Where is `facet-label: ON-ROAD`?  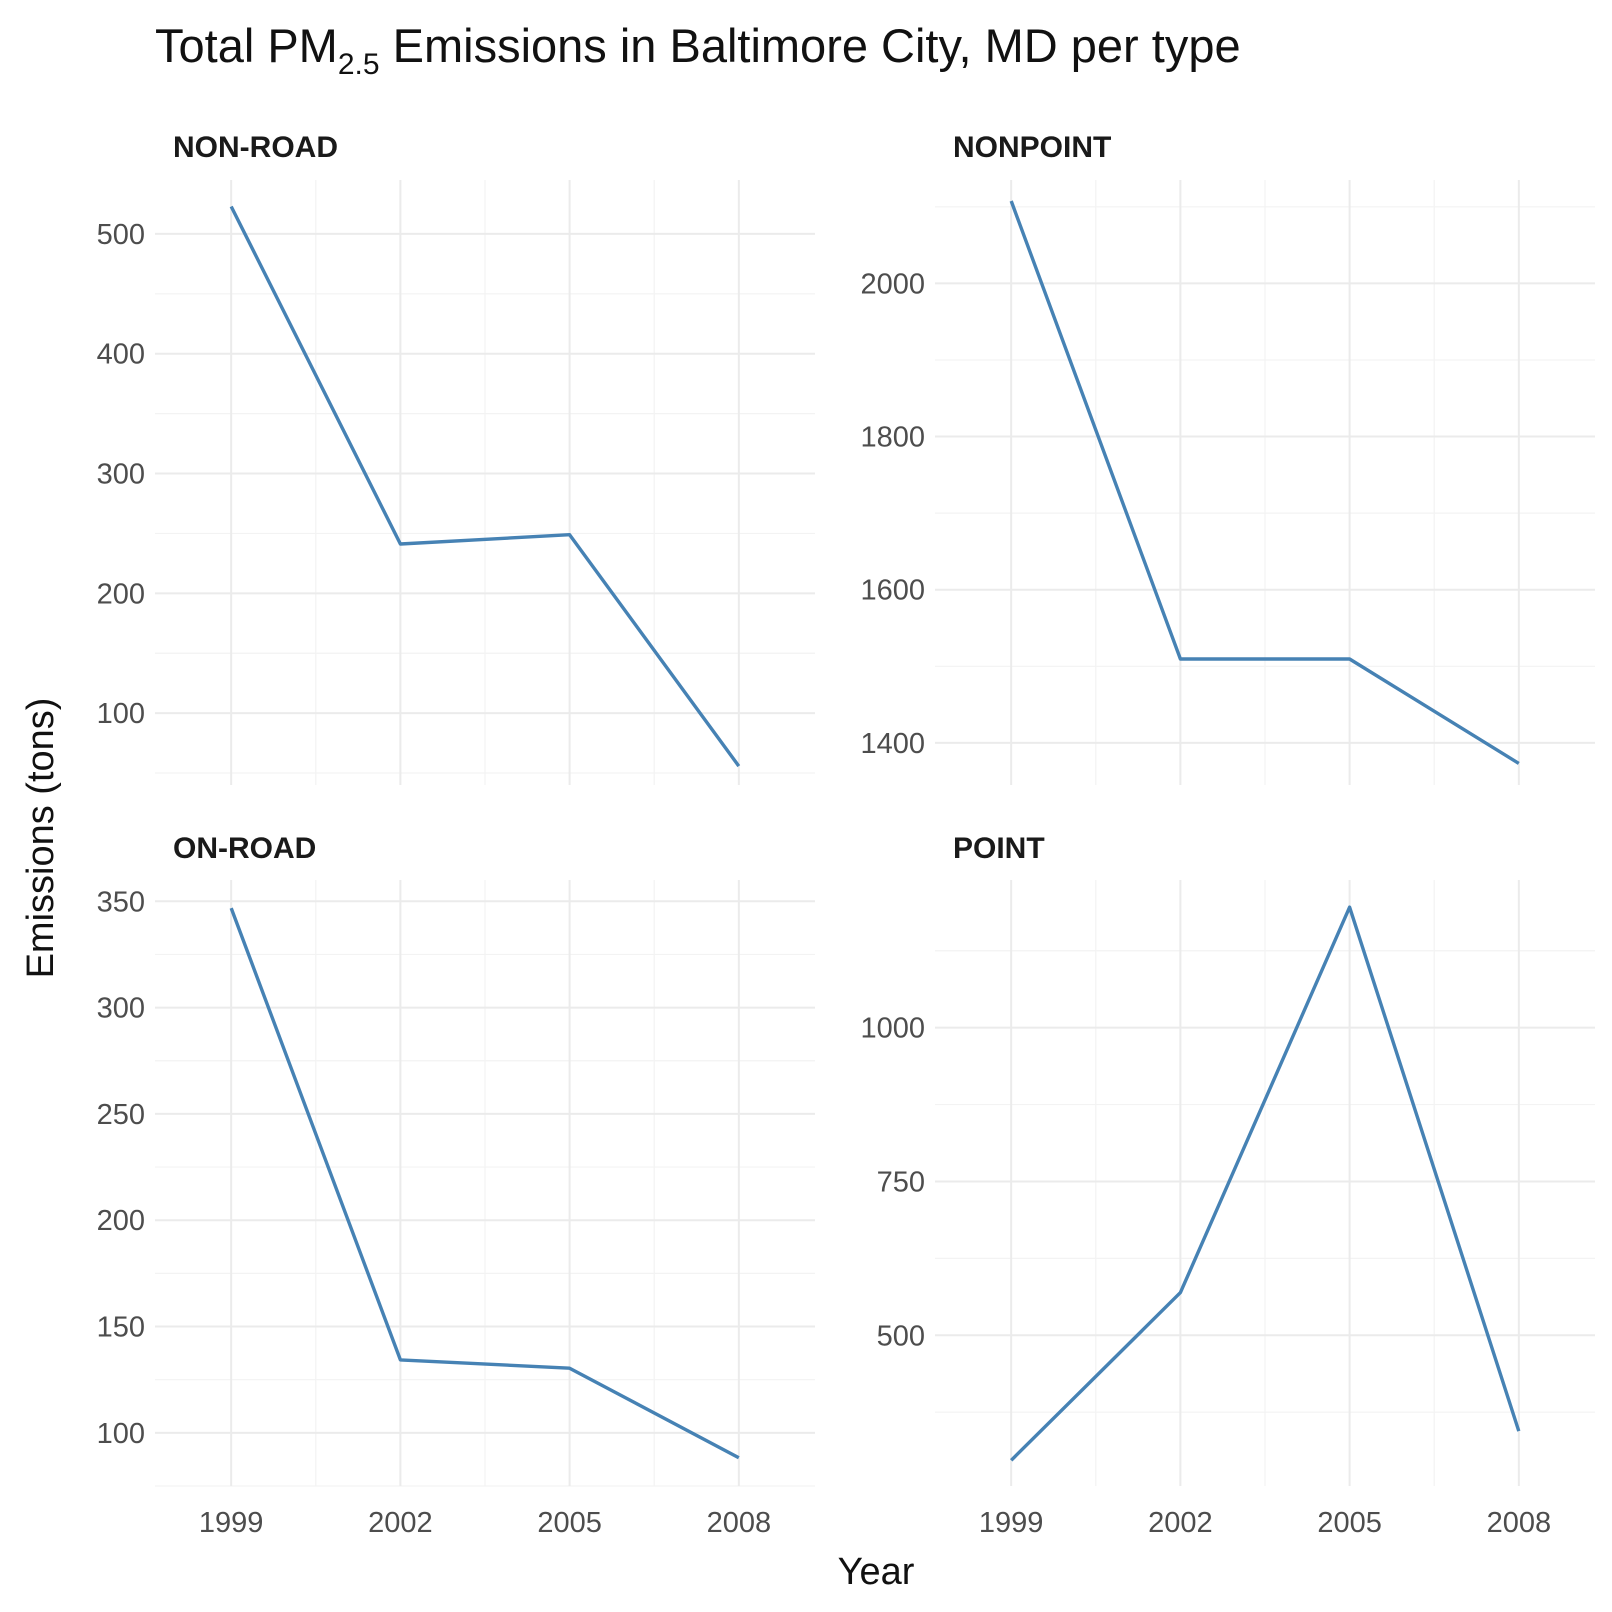 facet-label: ON-ROAD is located at coordinates (244, 848).